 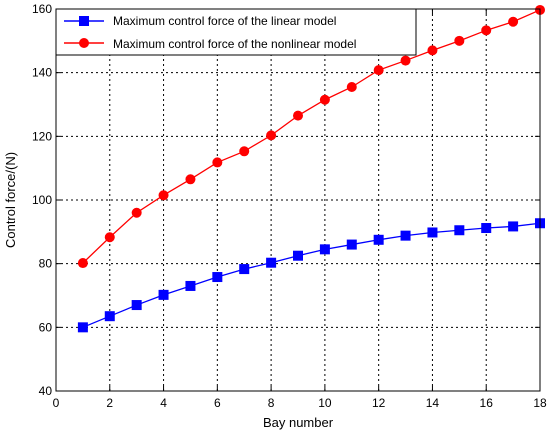 I want to click on x-tick-label: 14, so click(x=433, y=403).